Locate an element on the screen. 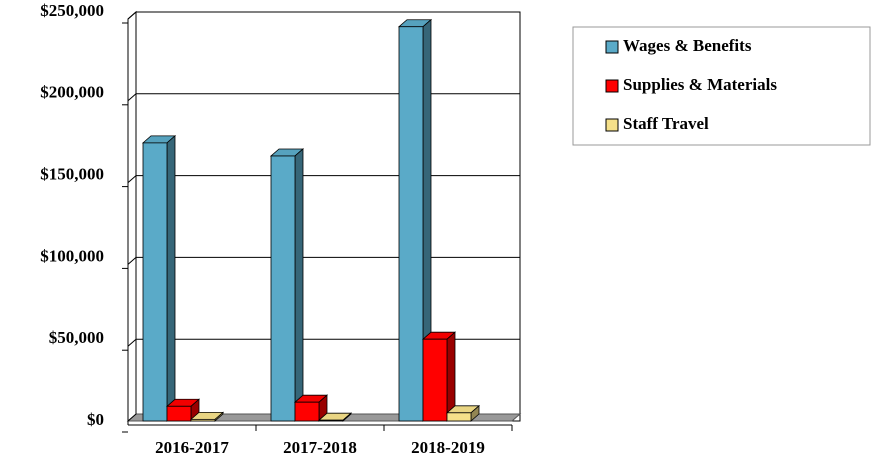 This screenshot has height=465, width=884. y-tick-label: $200,000 is located at coordinates (72, 92).